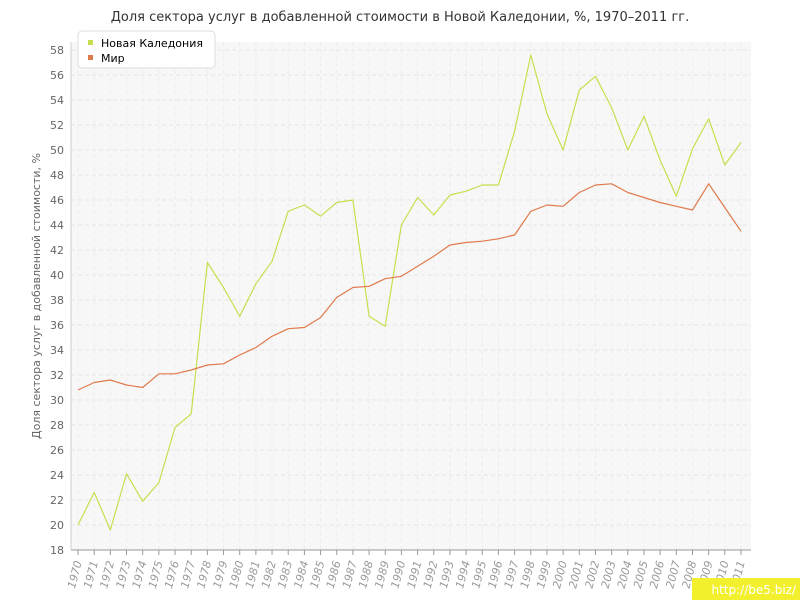  Describe the element at coordinates (57, 500) in the screenshot. I see `y-tick-label: 22` at that location.